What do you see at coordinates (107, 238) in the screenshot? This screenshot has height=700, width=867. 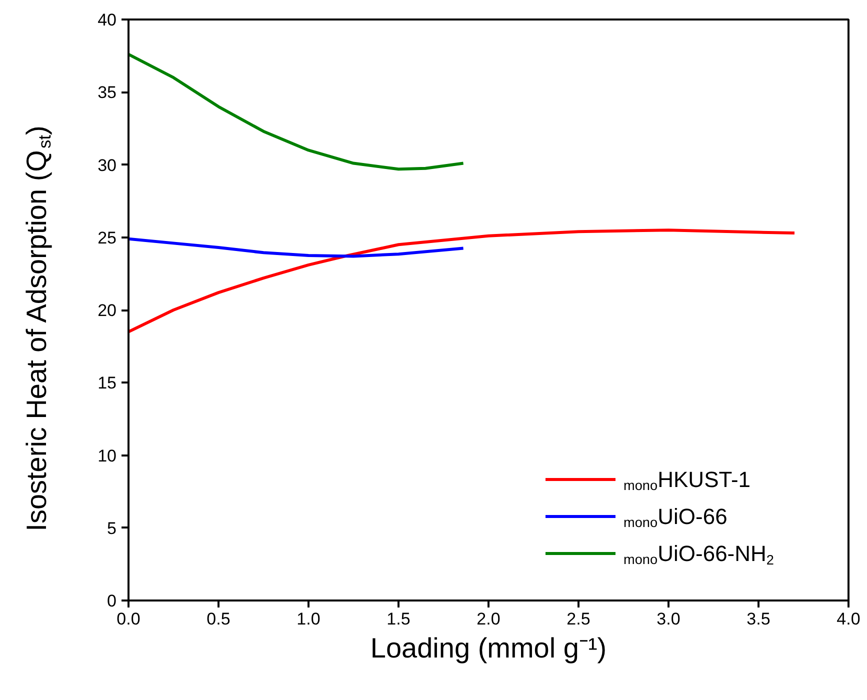 I see `y-tick-label: 25` at bounding box center [107, 238].